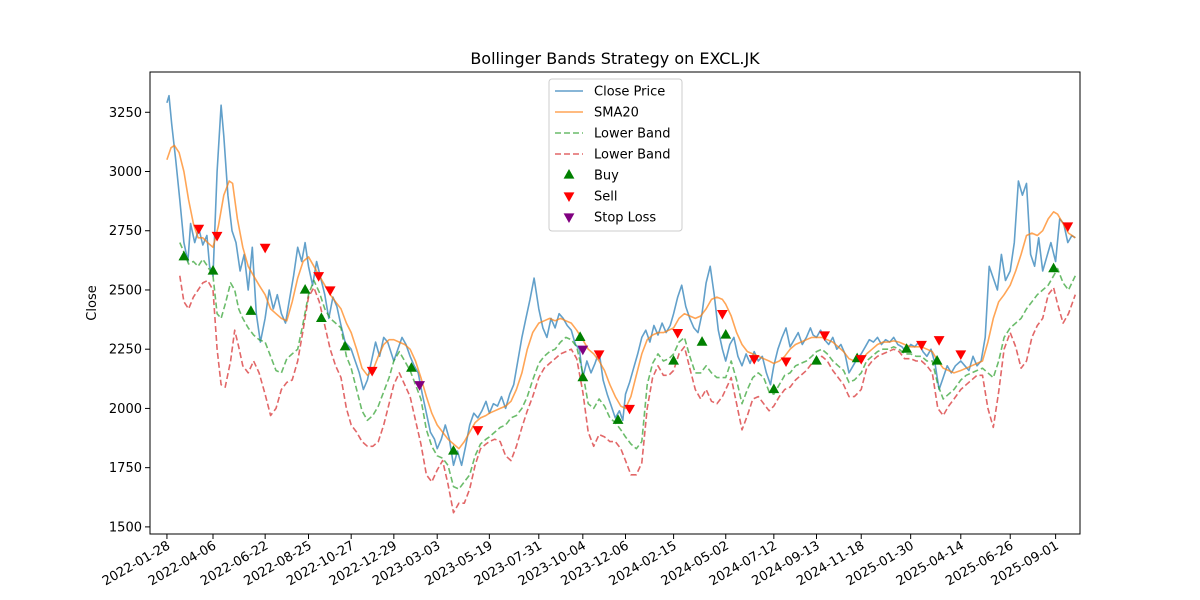  What do you see at coordinates (615, 58) in the screenshot?
I see `chart-title: Bollinger Bands Strategy on EXCL.JK` at bounding box center [615, 58].